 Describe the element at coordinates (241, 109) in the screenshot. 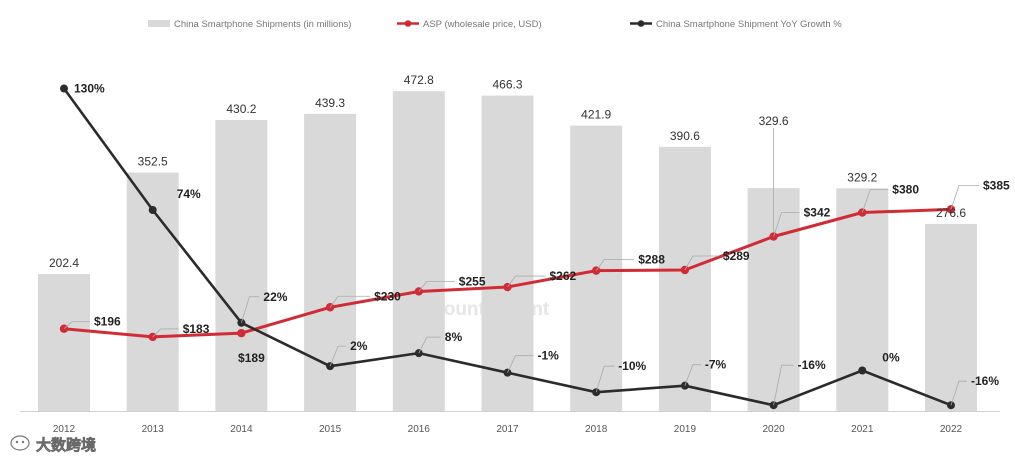

I see `bar-value-label-2014: 430.2` at that location.